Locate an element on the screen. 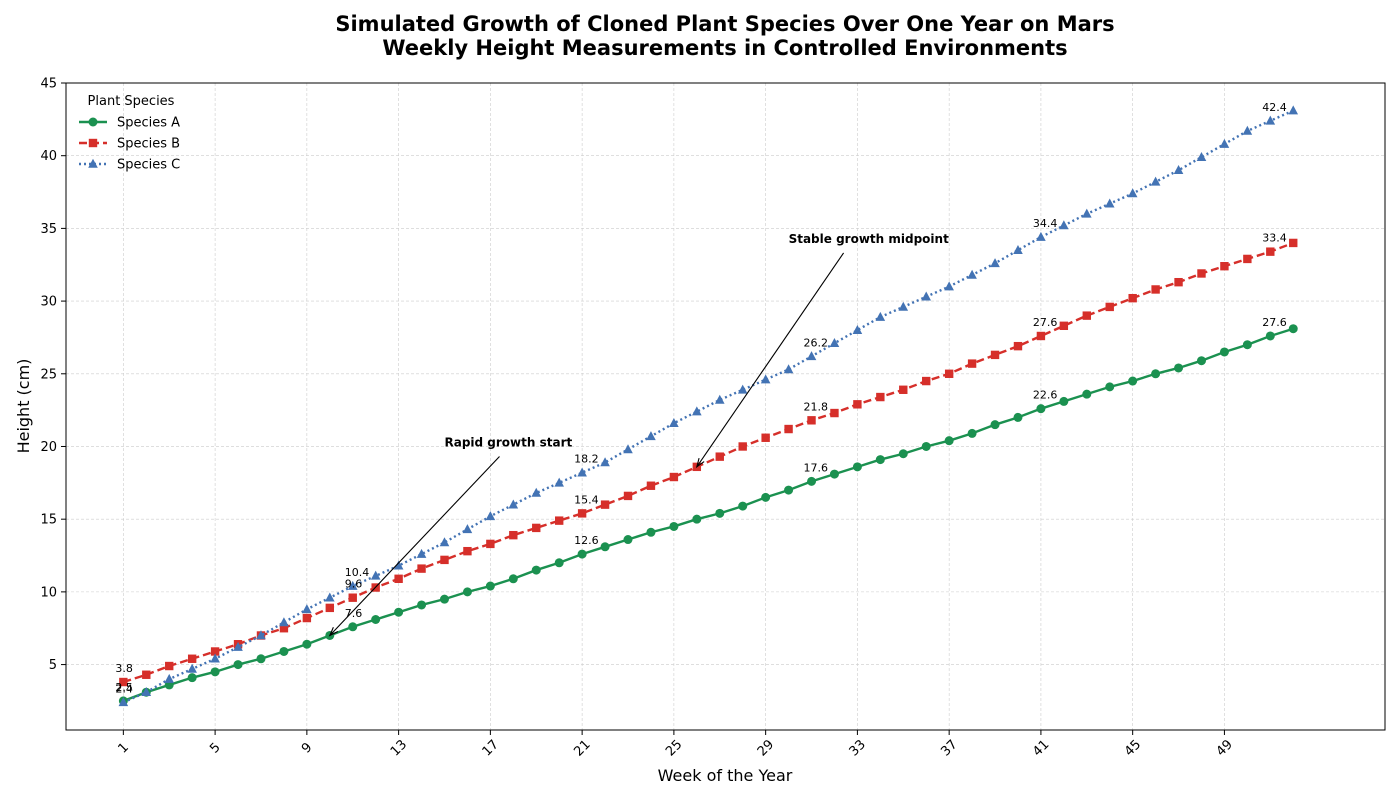 The width and height of the screenshot is (1400, 800). annotation-text: Stable growth midpoint is located at coordinates (869, 239).